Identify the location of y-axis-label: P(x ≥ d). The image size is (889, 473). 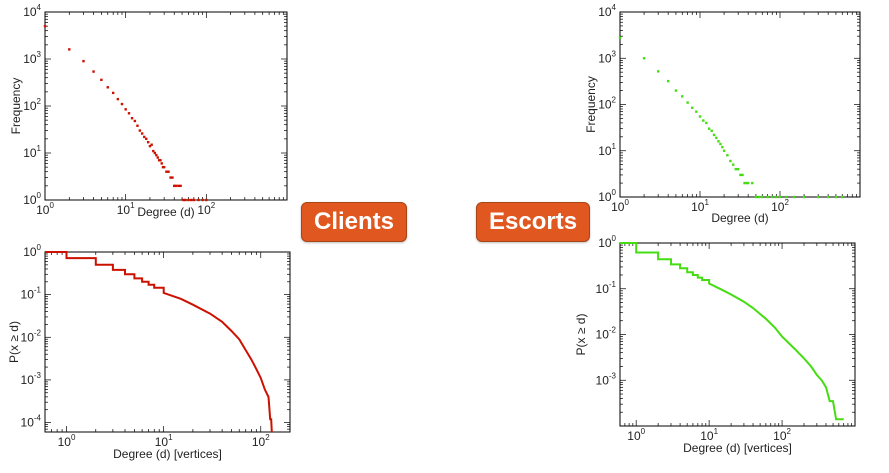
(14, 342).